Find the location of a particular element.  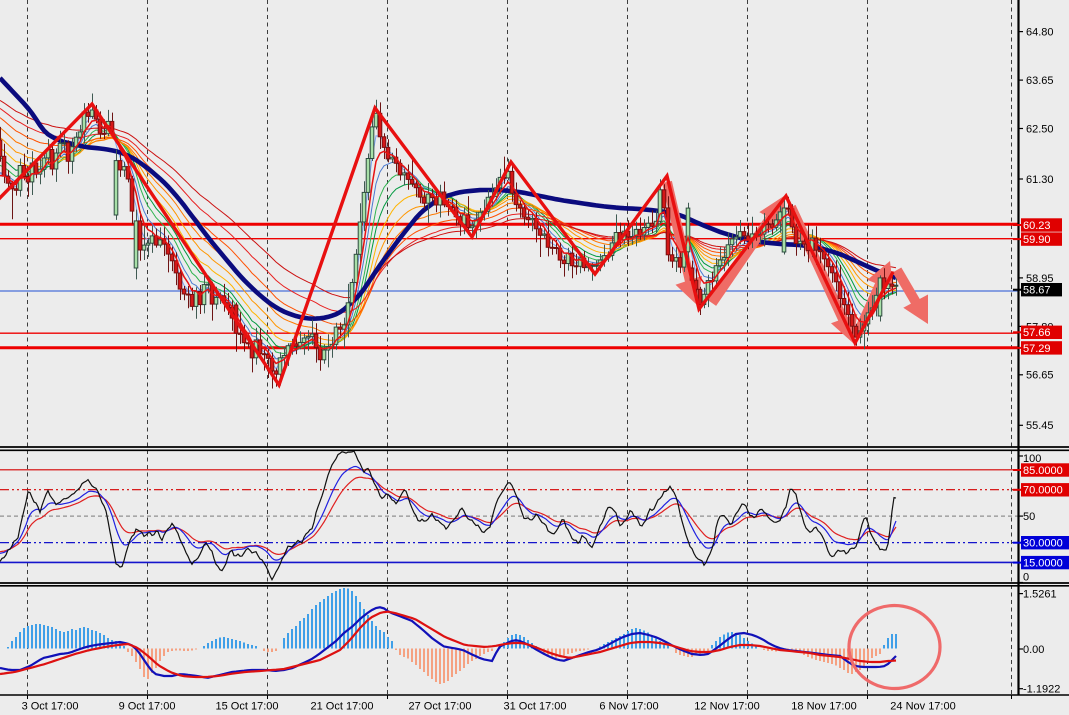

svg-text: 55.45 is located at coordinates (1040, 426).